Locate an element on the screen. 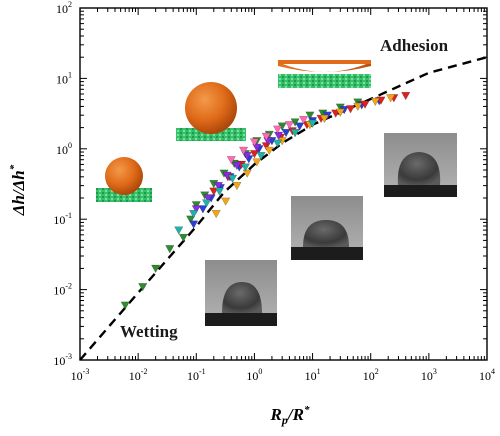  x-tick-label: 10² is located at coordinates (371, 375).